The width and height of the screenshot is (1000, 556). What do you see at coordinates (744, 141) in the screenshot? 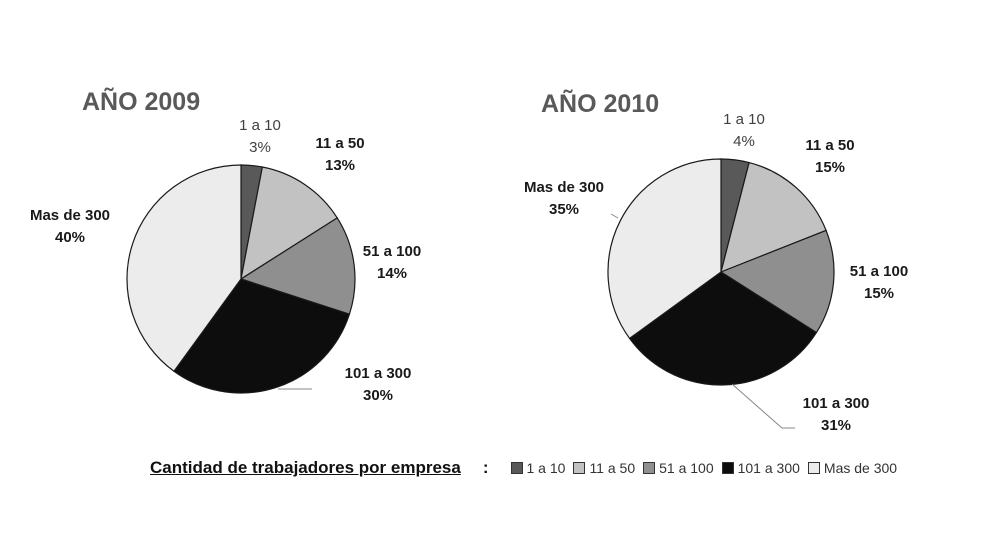
I see `data-label-value: 4%` at bounding box center [744, 141].